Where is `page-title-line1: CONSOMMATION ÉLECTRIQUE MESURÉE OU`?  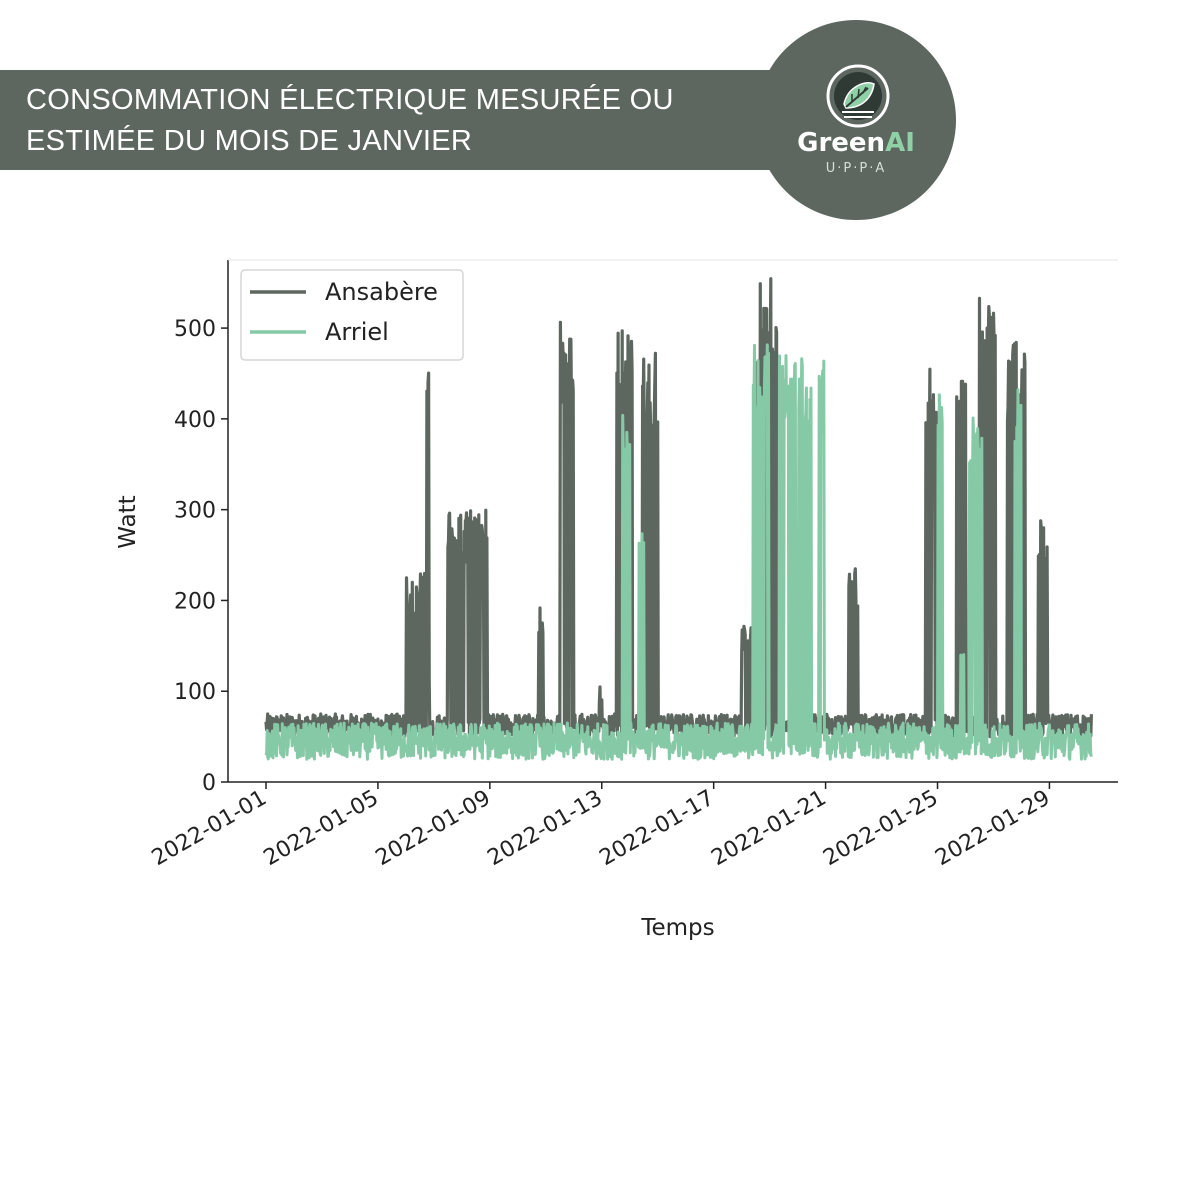
page-title-line1: CONSOMMATION ÉLECTRIQUE MESURÉE OU is located at coordinates (350, 100).